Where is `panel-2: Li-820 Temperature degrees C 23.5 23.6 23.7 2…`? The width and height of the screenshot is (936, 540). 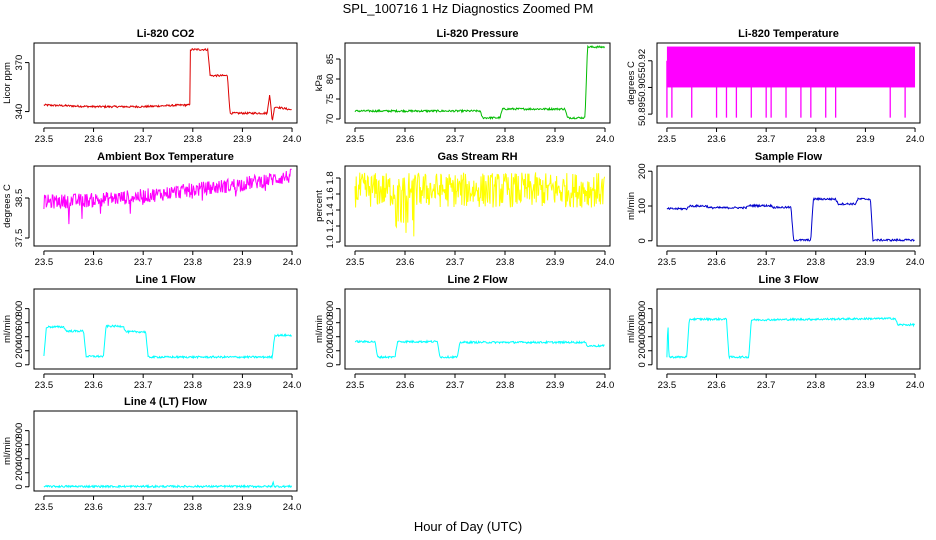
panel-2: Li-820 Temperature degrees C 23.5 23.6 23.7 2… is located at coordinates (775, 86).